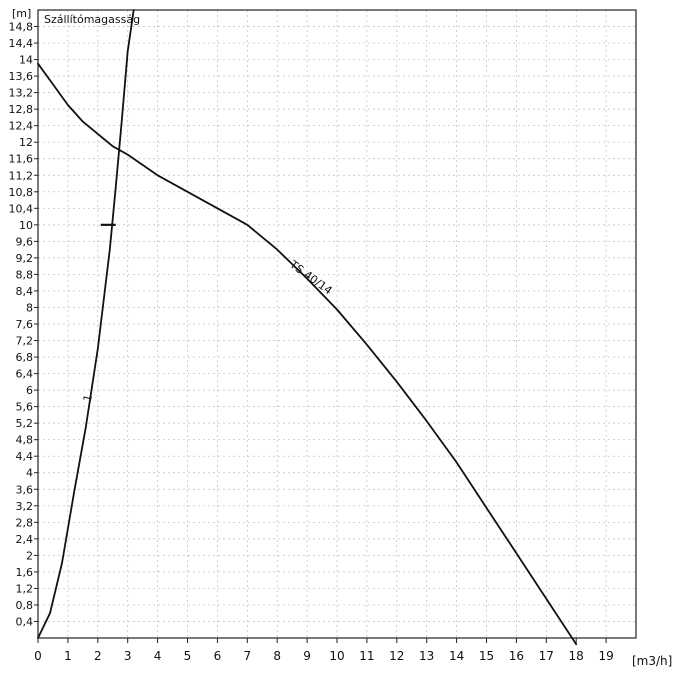 Image resolution: width=677 pixels, height=673 pixels. I want to click on y-tick-label: 11,2, so click(21, 175).